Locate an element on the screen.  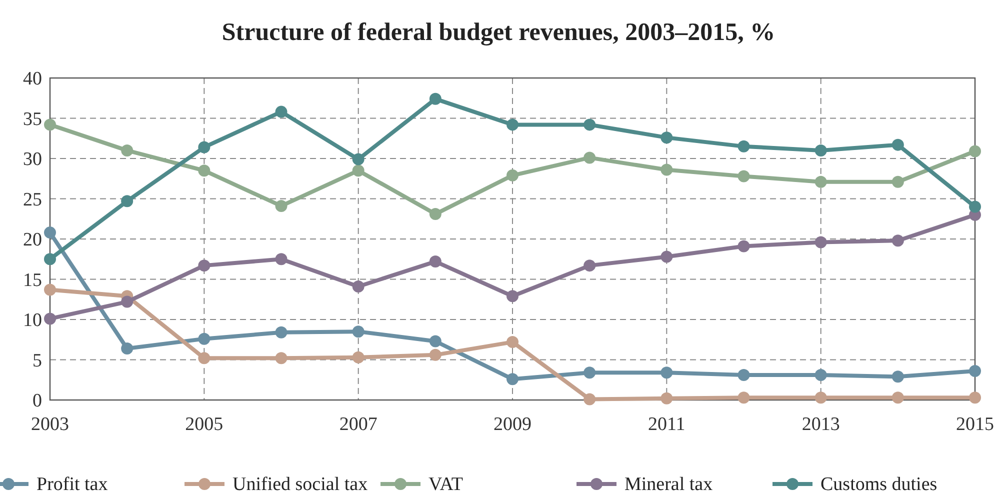
y-tick-label: 20 is located at coordinates (32, 240).